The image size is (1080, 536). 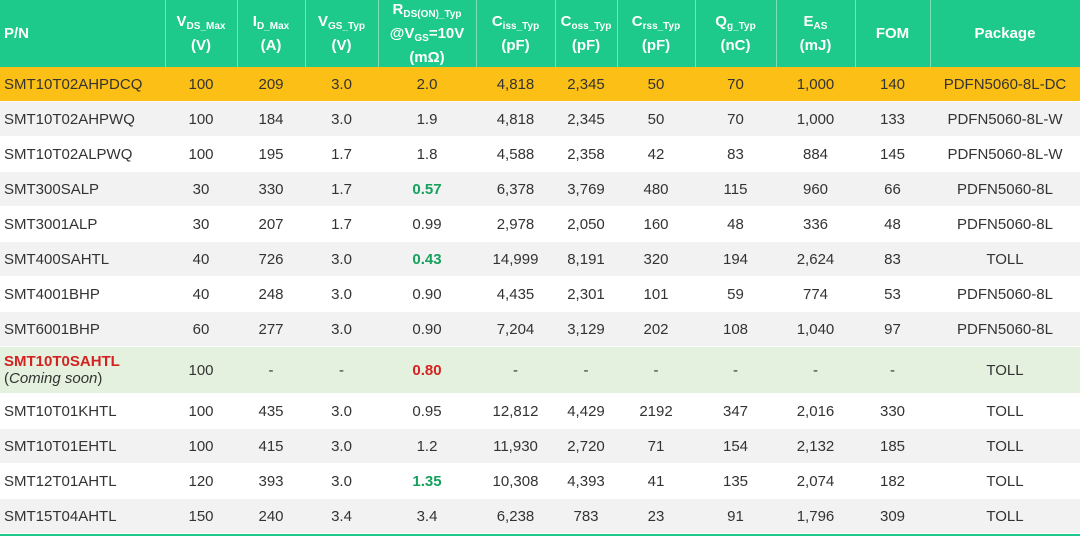 I want to click on cell-value: 6,238, so click(x=515, y=516).